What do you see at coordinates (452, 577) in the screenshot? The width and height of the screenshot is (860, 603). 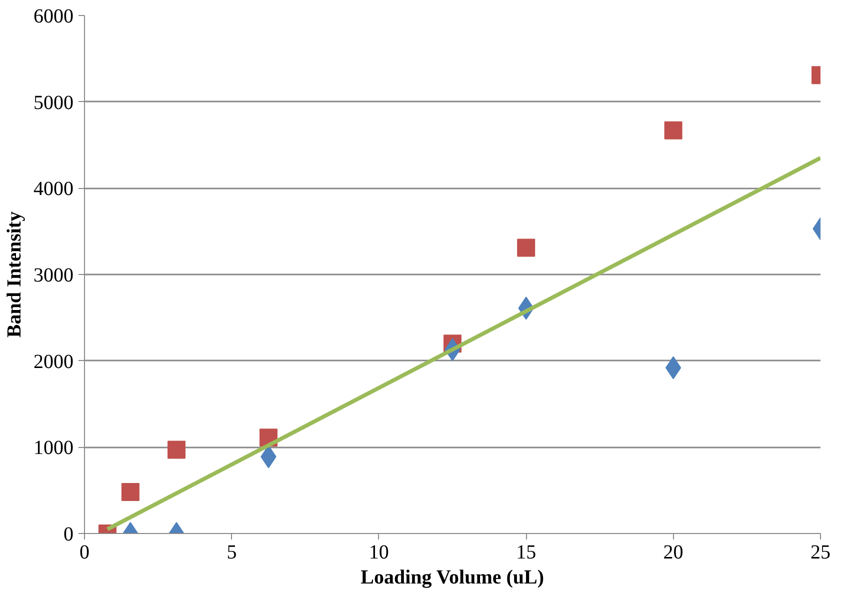 I see `x-axis-title: Loading Volume (uL)` at bounding box center [452, 577].